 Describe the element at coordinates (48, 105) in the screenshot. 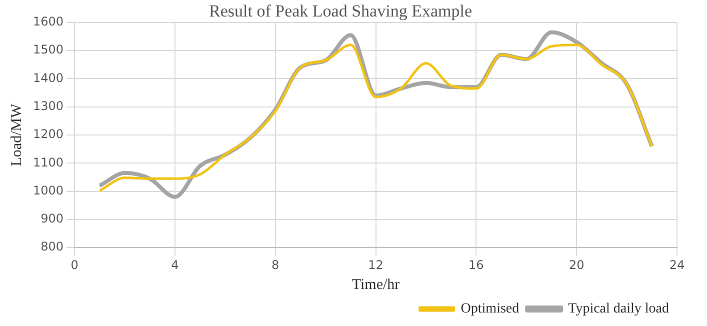

I see `y-tick-label: 1300` at that location.